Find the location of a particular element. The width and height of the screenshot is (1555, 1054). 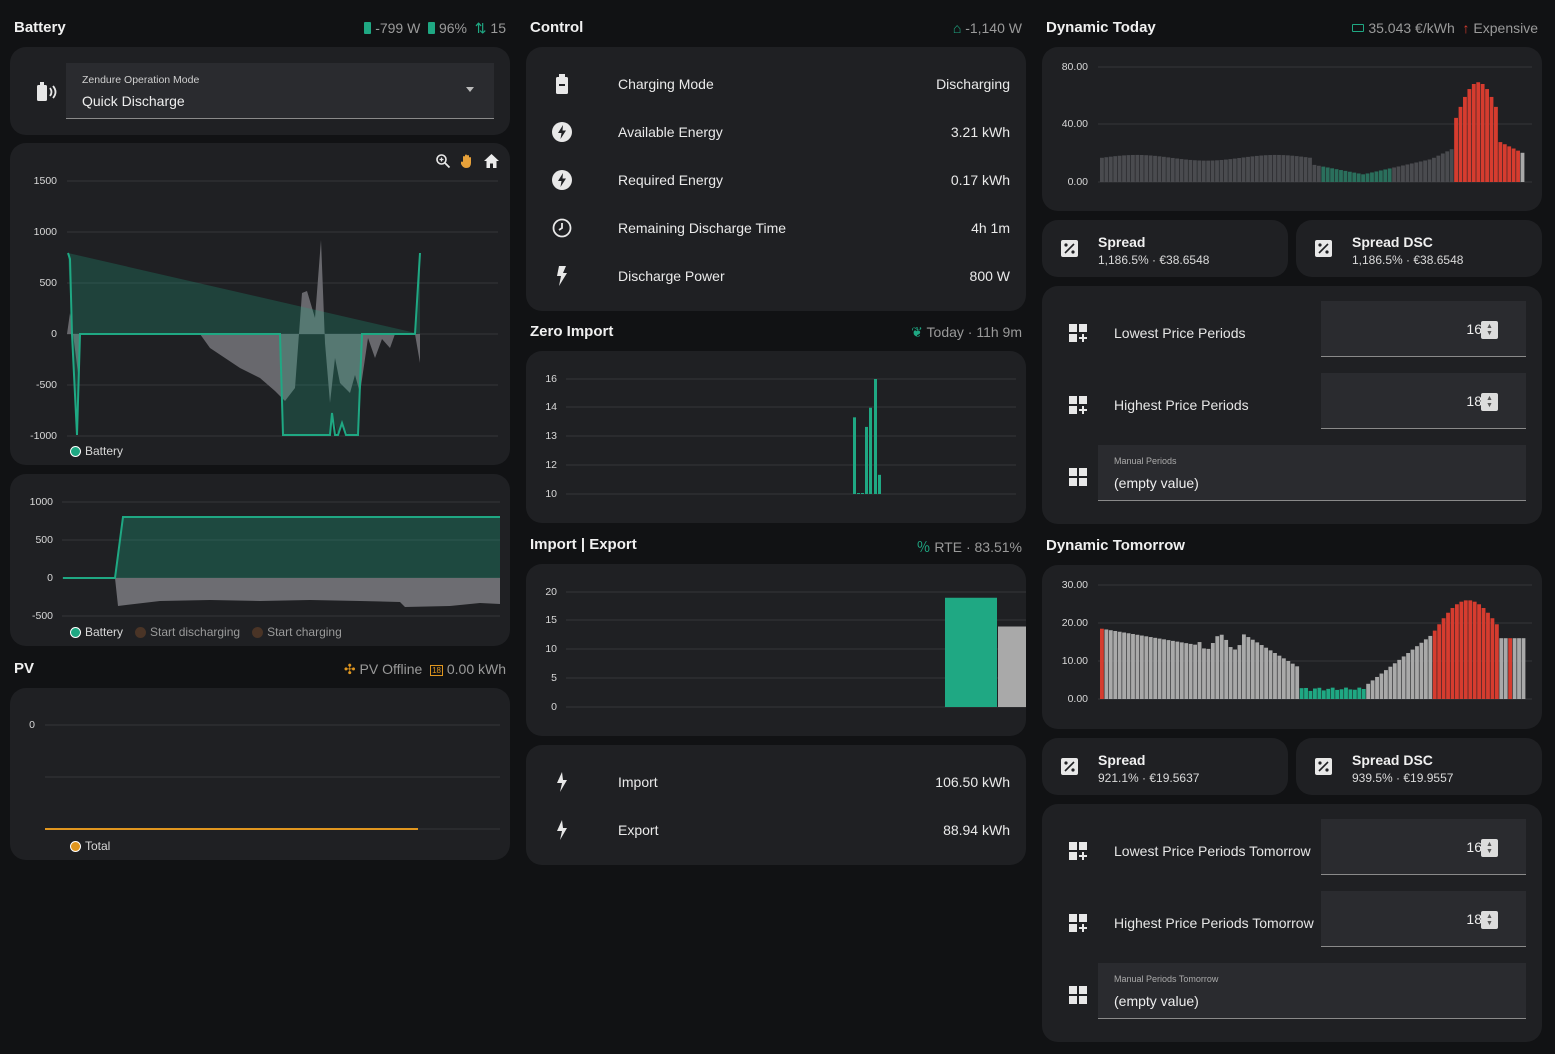

manual-periods-tomorrow-input: Manual Periods Tomorrow (empty value) is located at coordinates (1312, 991).